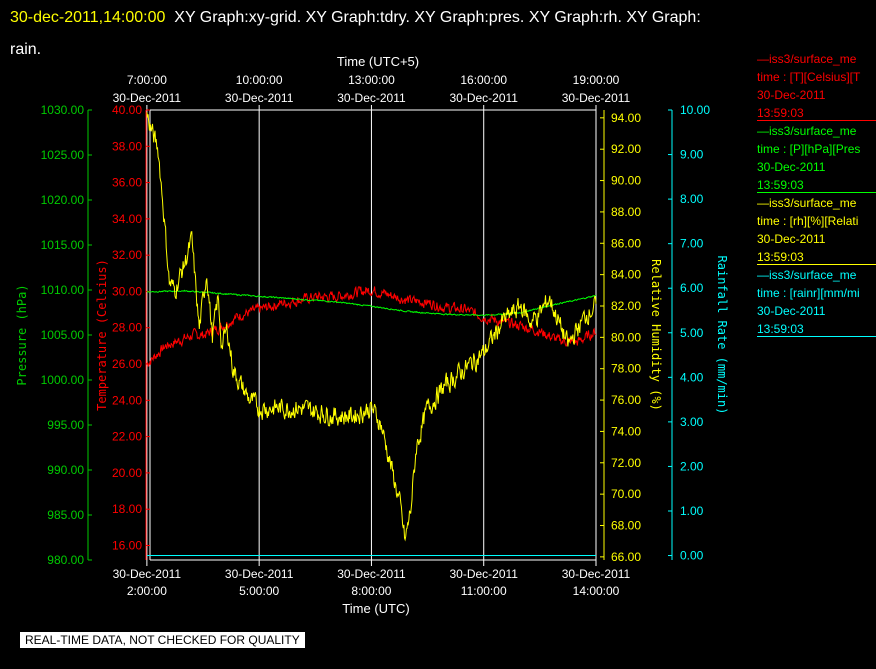 This screenshot has width=876, height=669. I want to click on top-tick-date-1: 30-Dec-2011, so click(259, 98).